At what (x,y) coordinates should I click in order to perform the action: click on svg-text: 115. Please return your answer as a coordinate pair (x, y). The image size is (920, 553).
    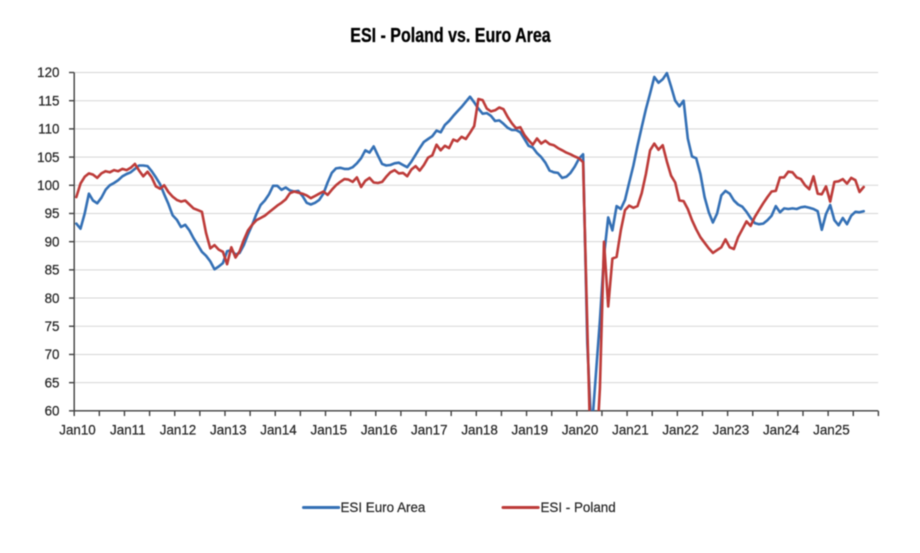
    Looking at the image, I should click on (48, 100).